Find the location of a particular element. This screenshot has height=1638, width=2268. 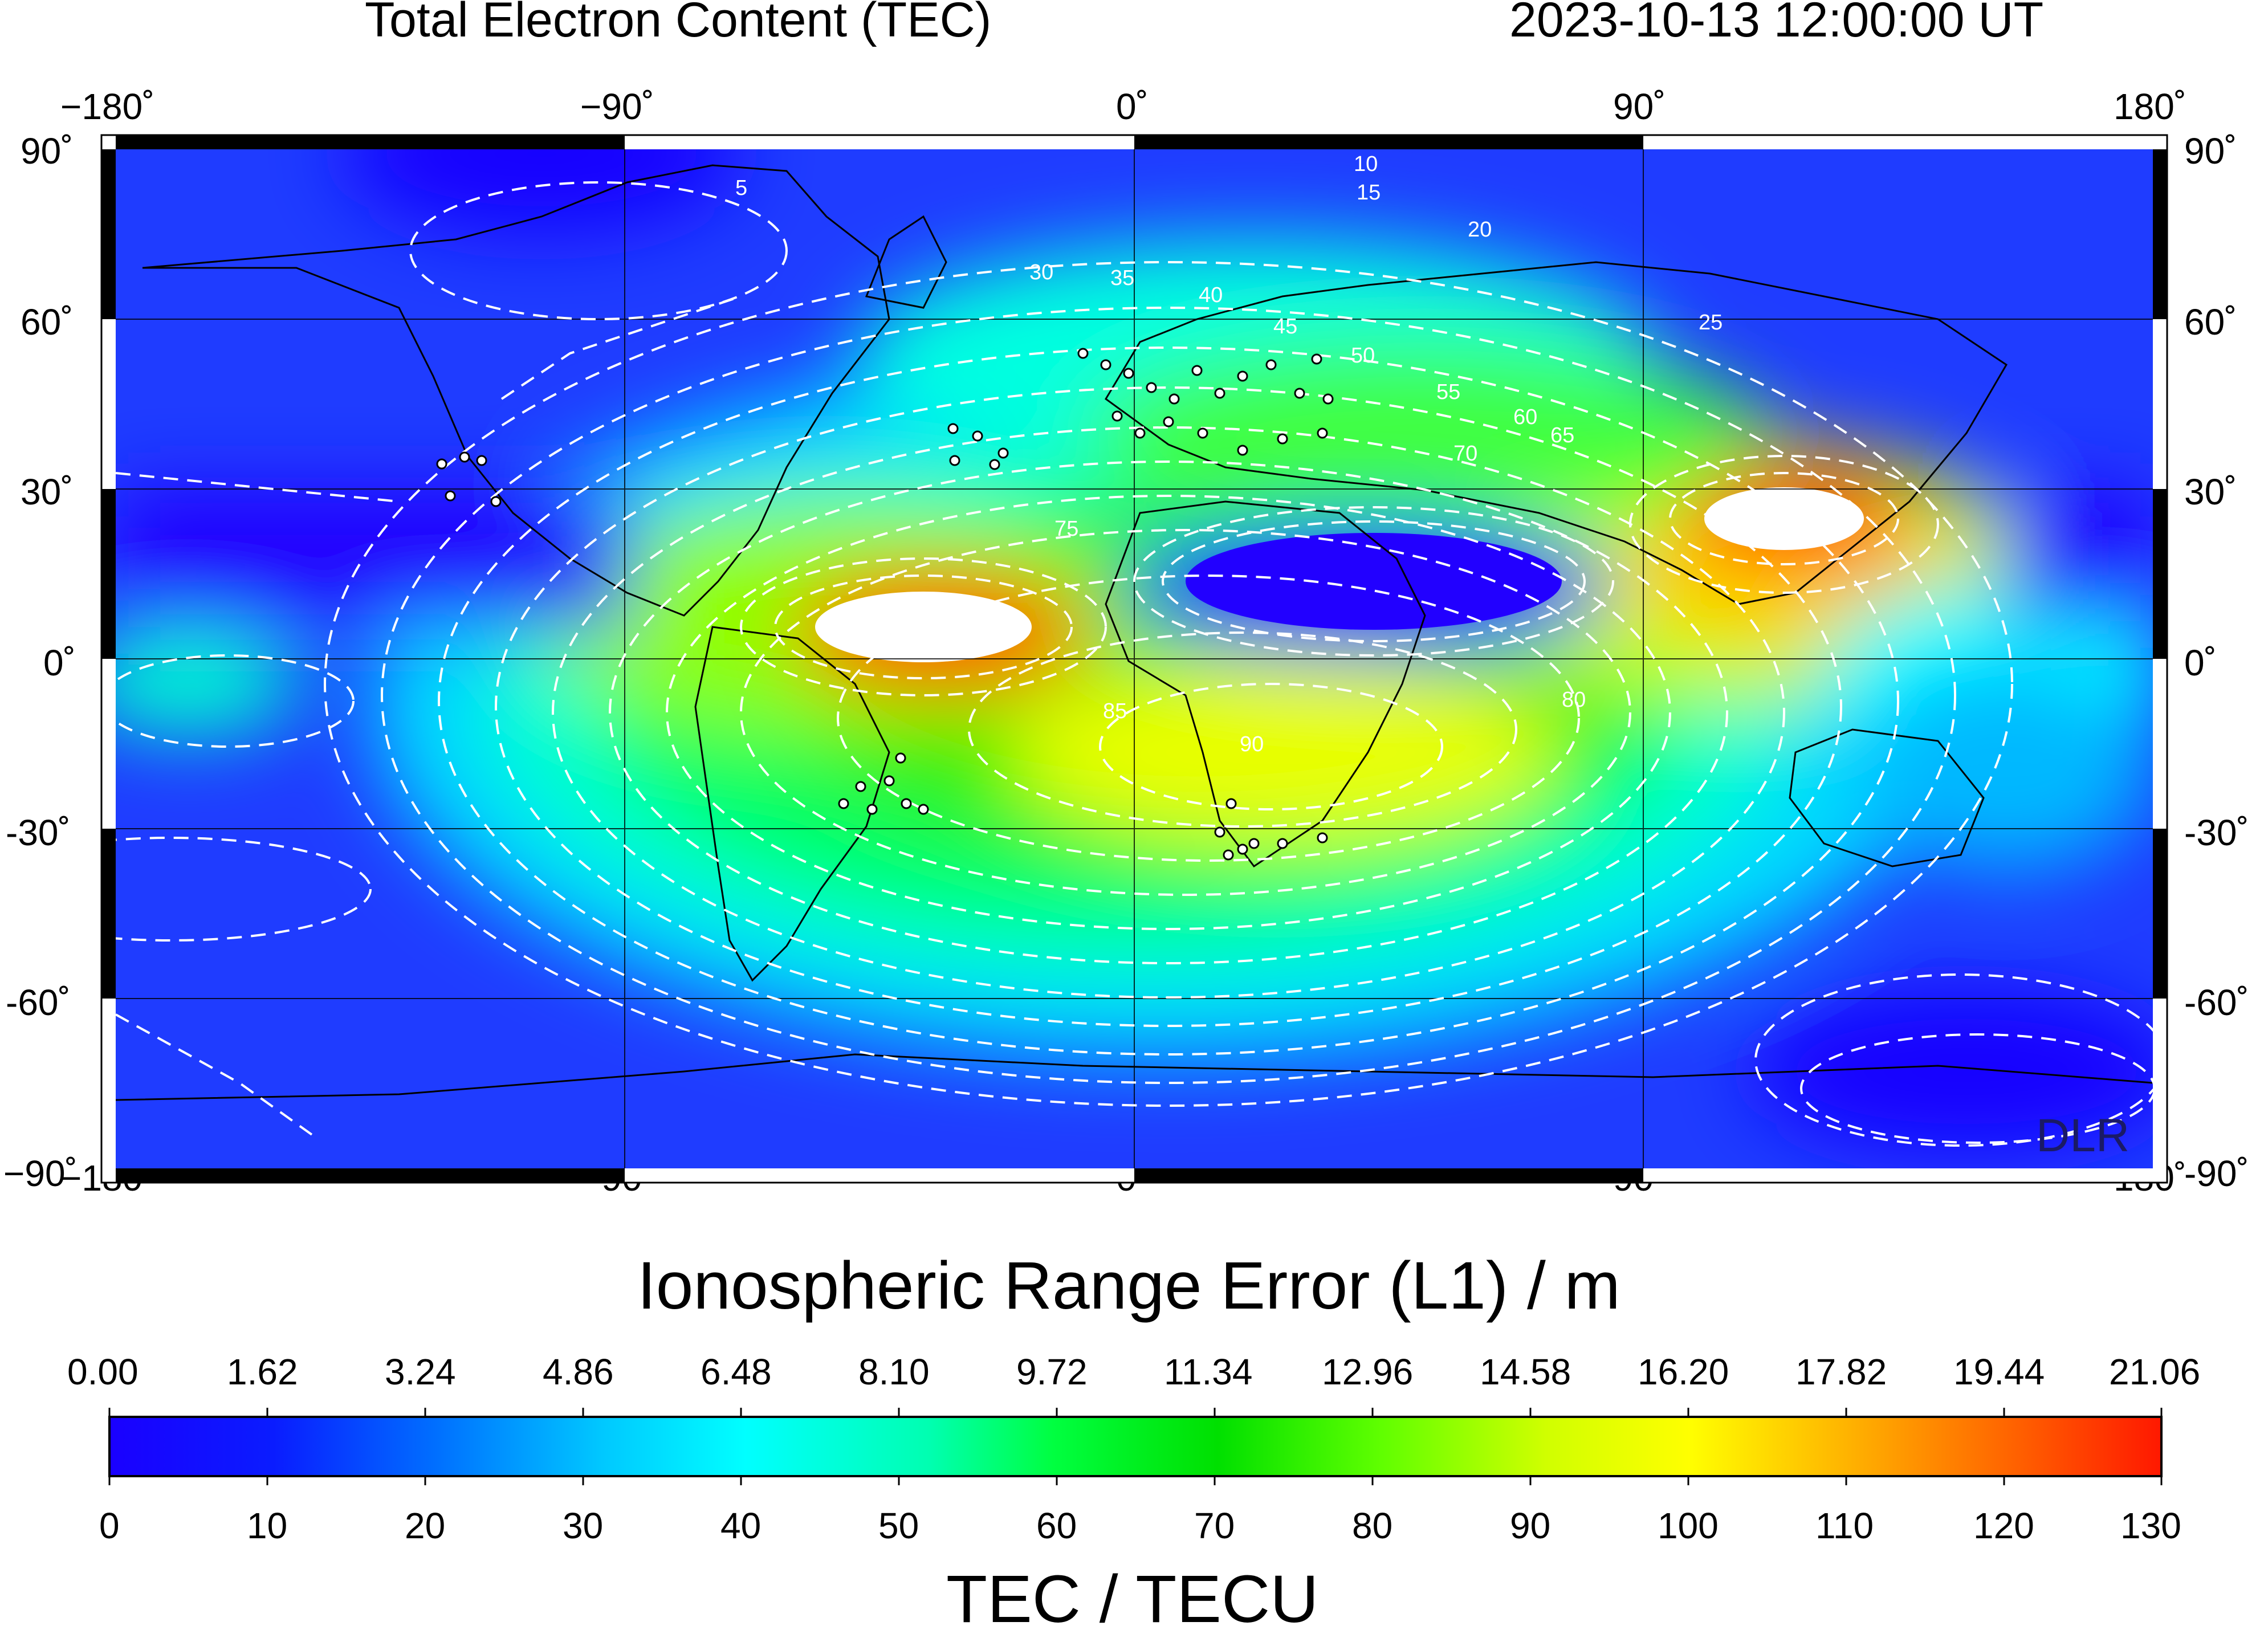

station-markers is located at coordinates (885, 604).